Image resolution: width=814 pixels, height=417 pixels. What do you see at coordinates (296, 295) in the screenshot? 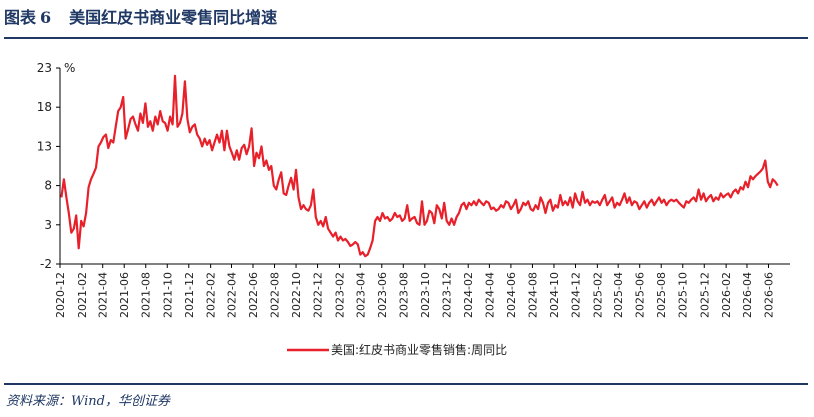
I see `x-tick-label: 2022-10` at bounding box center [296, 295].